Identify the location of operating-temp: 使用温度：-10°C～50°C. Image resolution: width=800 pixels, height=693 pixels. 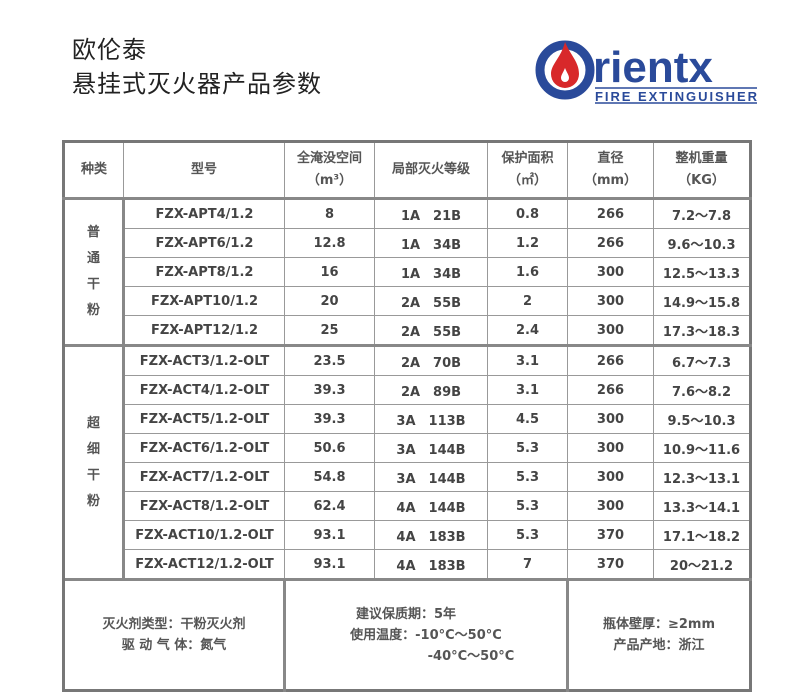
(426, 635).